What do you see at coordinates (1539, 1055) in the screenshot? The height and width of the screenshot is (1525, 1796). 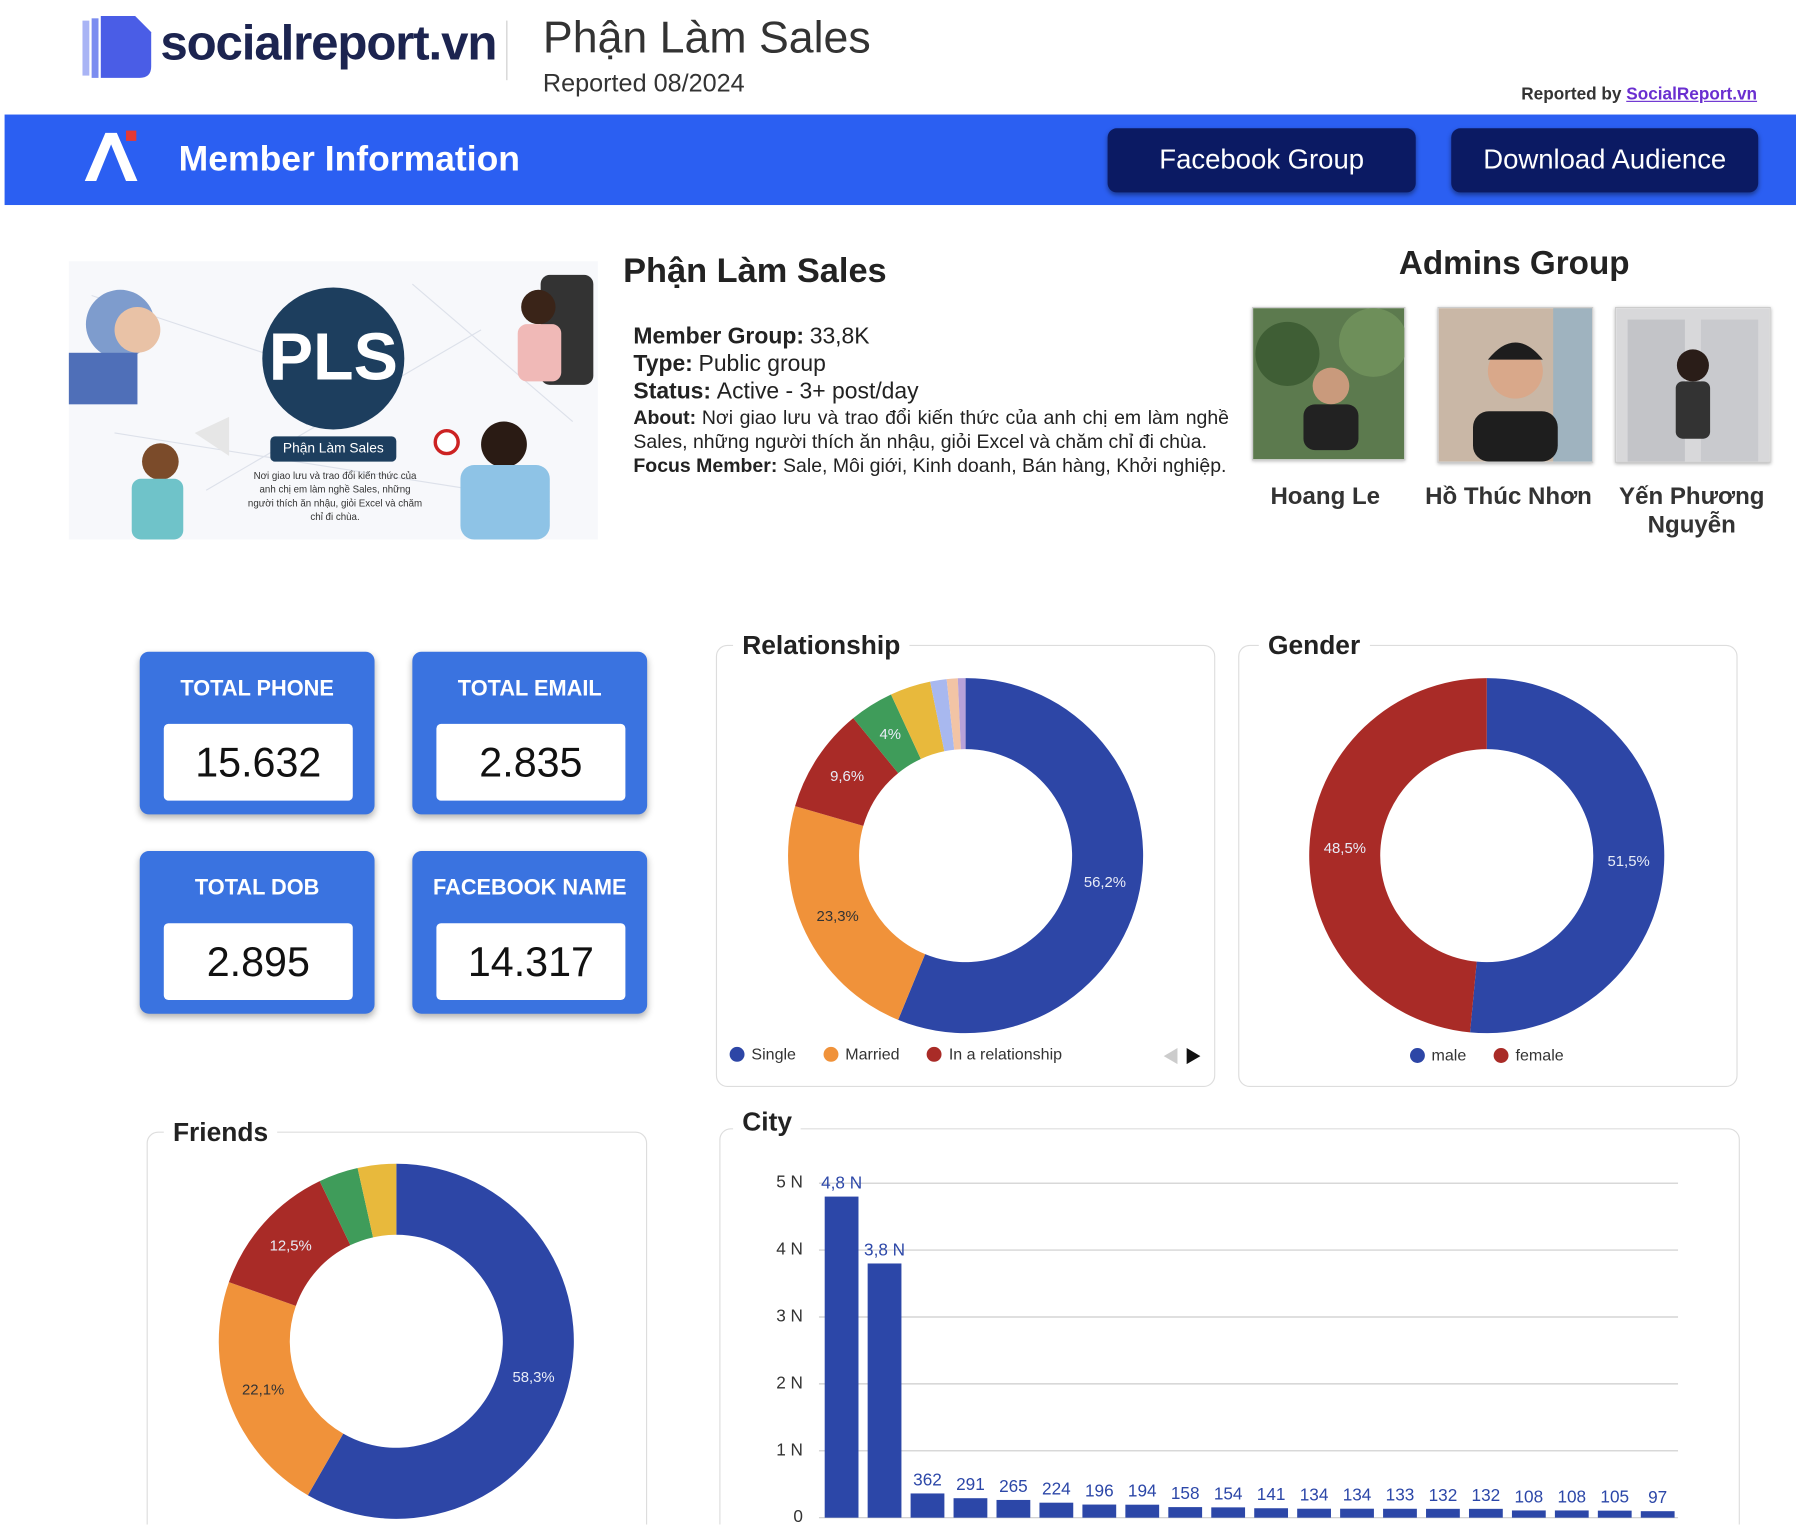 I see `legend-label: female` at bounding box center [1539, 1055].